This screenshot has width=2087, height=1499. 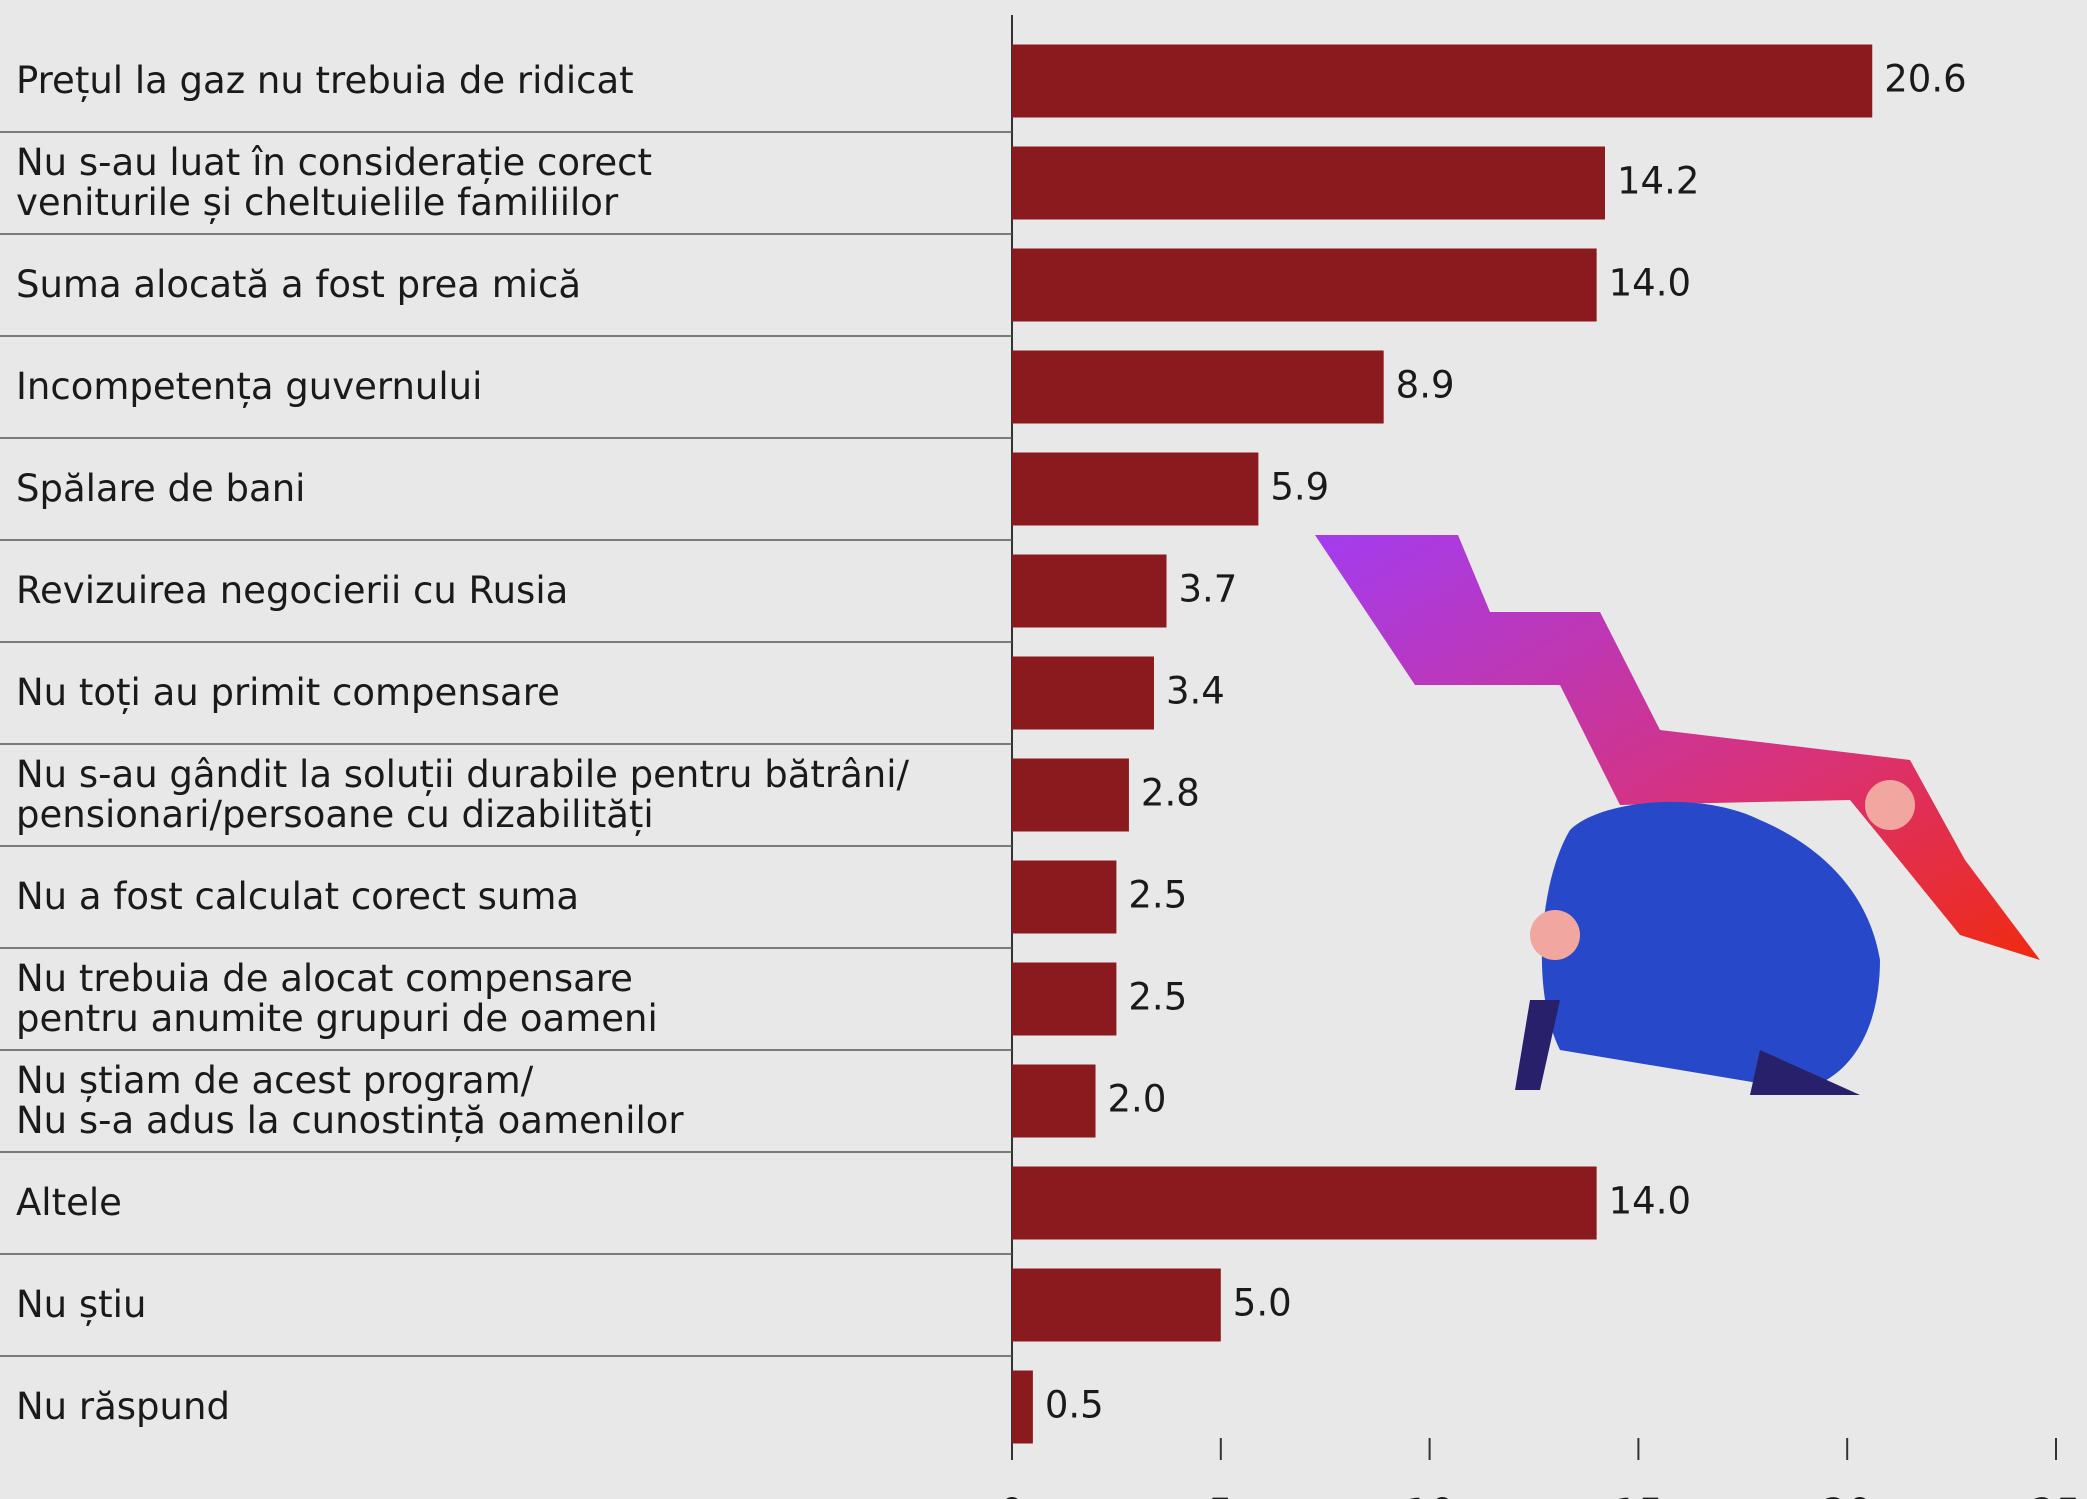 What do you see at coordinates (292, 590) in the screenshot?
I see `category-label: Revizuirea negocierii cu Rusia` at bounding box center [292, 590].